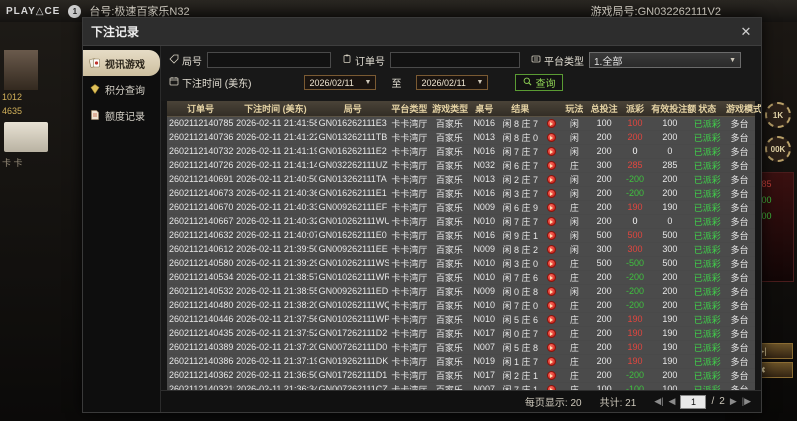 The height and width of the screenshot is (421, 797). Describe the element at coordinates (746, 401) in the screenshot. I see `last-page-icon: |▶` at that location.